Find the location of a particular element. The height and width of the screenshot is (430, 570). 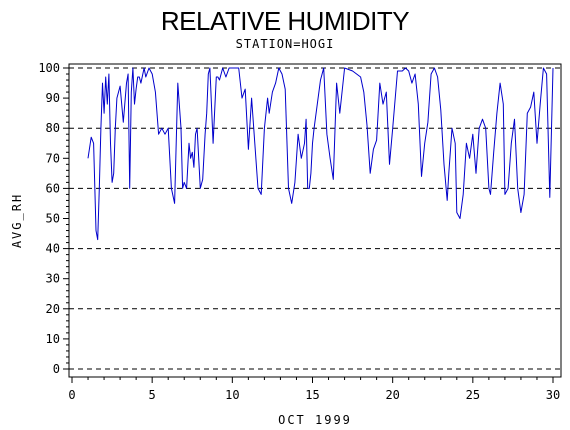

chart-title: RELATIVE HUMIDITY is located at coordinates (285, 21).